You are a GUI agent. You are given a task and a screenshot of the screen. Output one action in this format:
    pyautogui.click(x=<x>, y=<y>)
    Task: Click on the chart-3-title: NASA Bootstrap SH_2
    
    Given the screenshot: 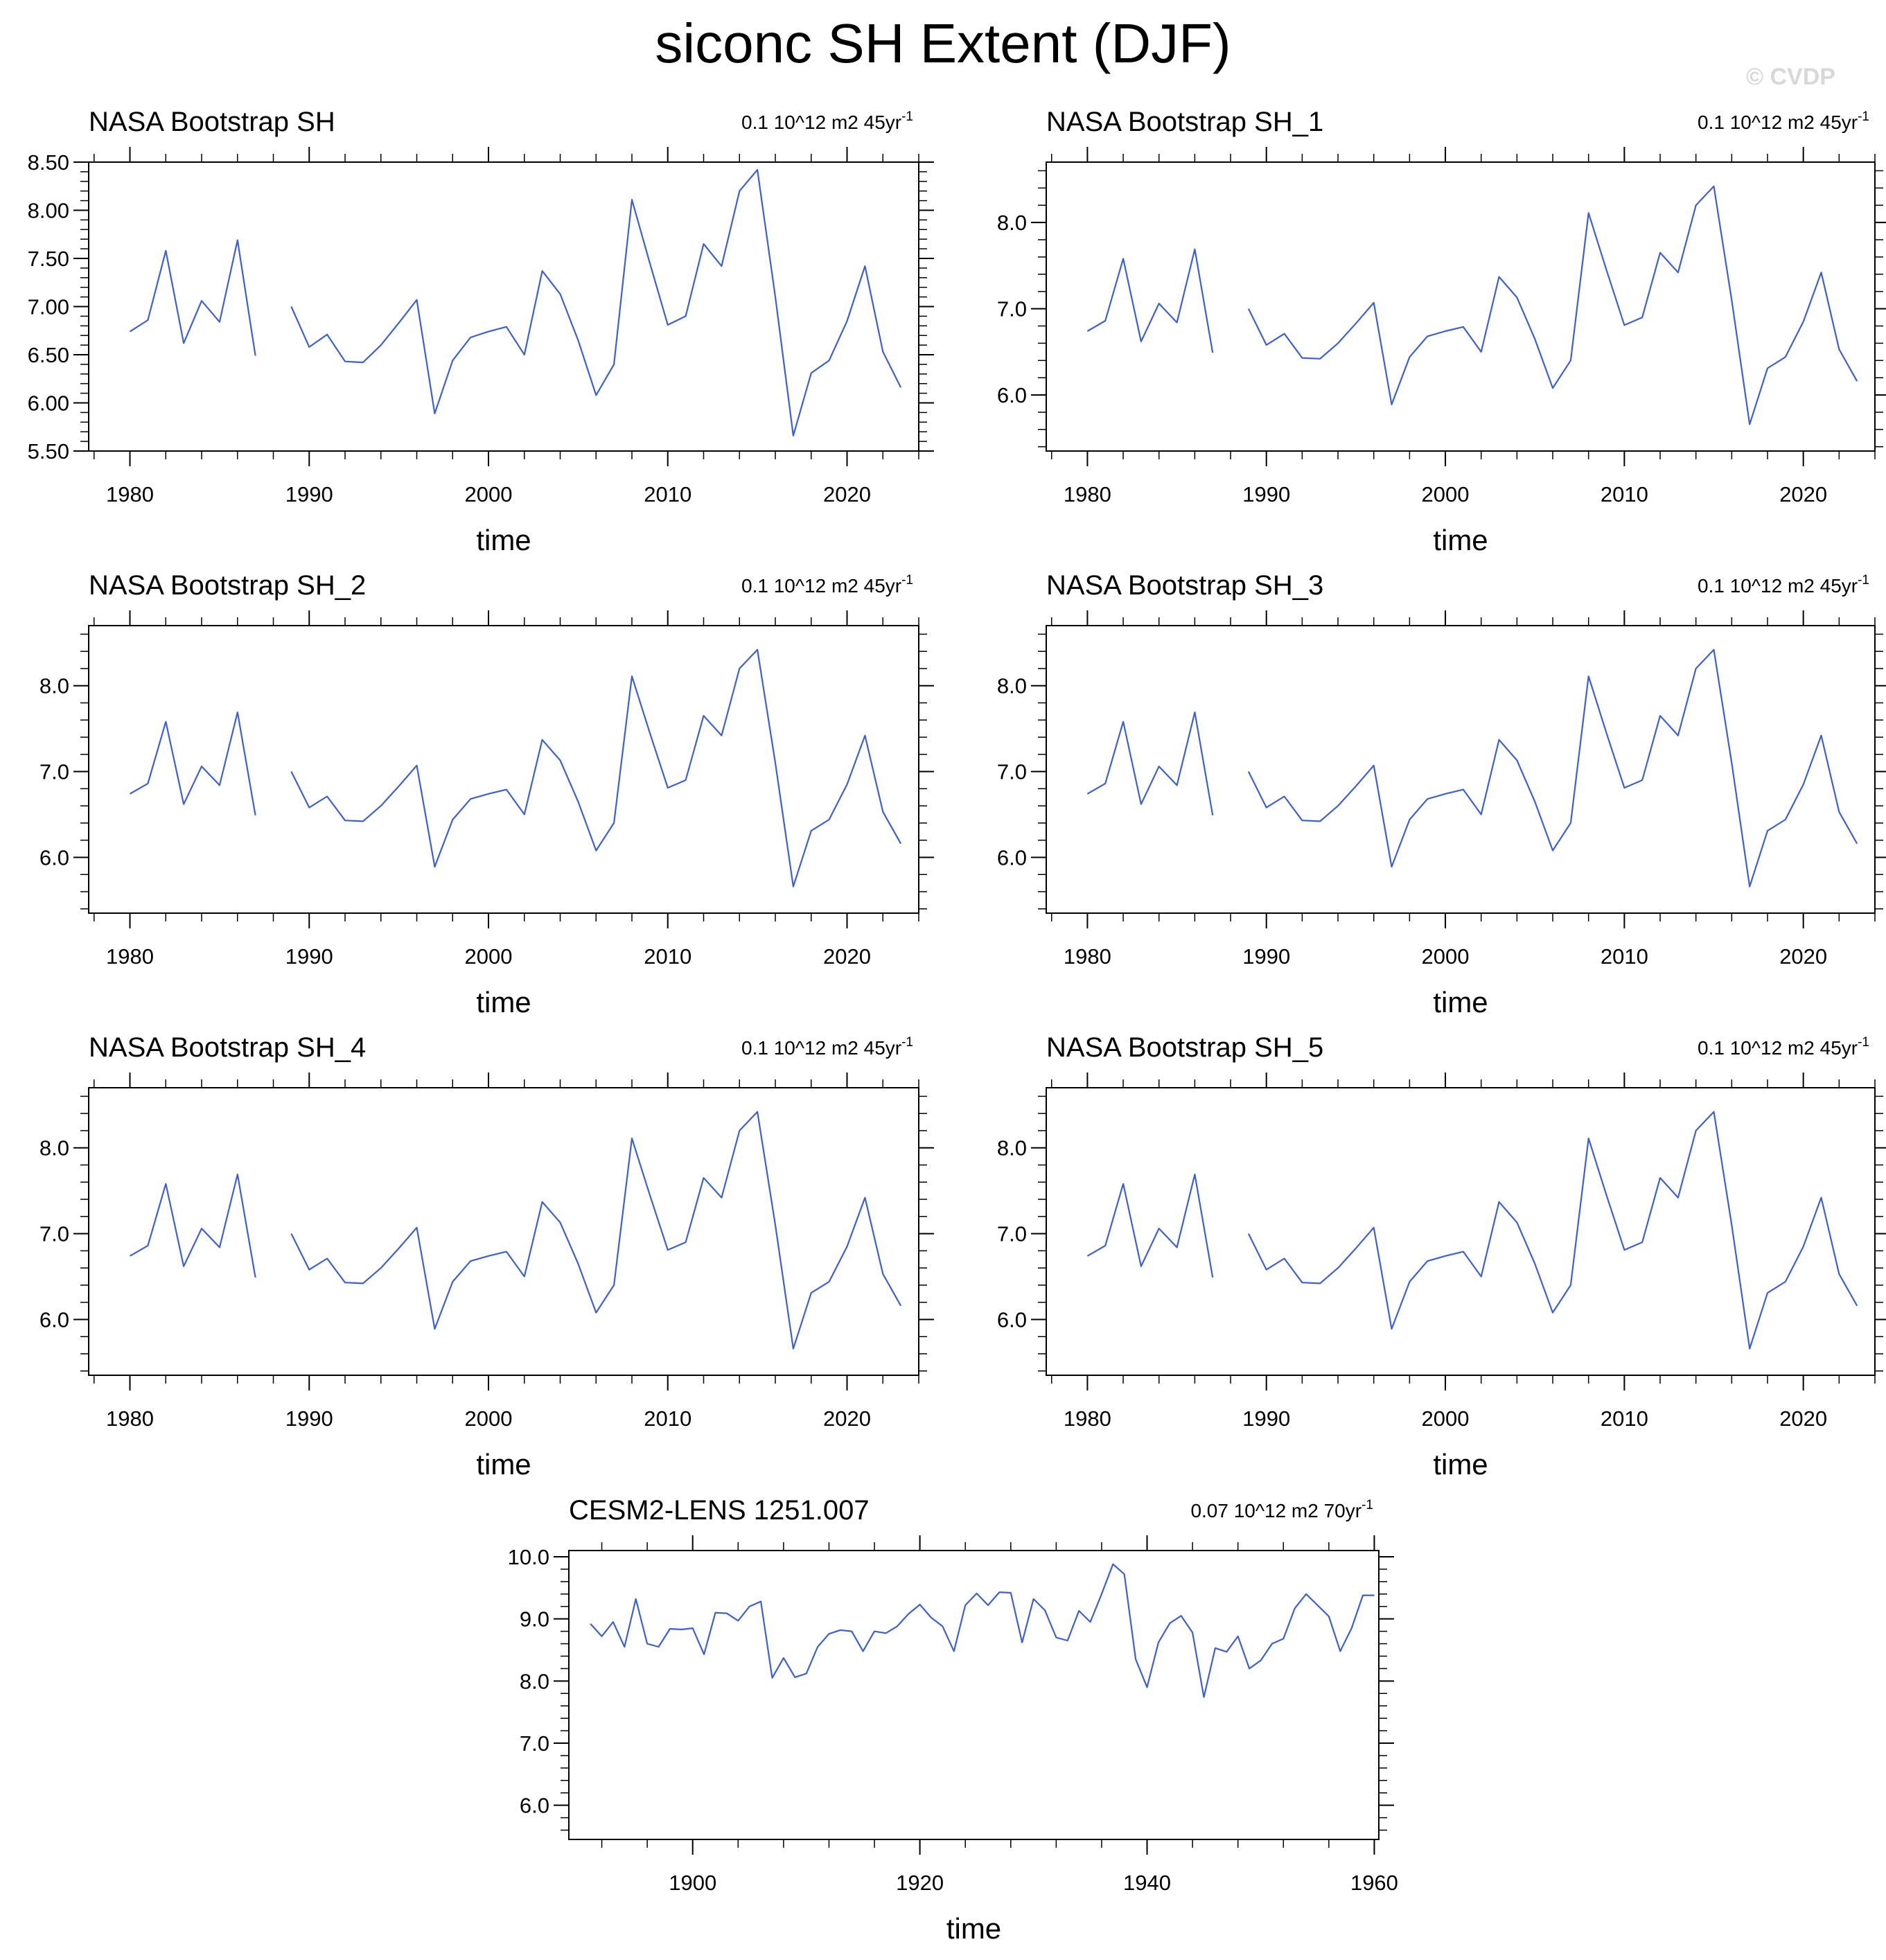 What is the action you would take?
    pyautogui.click(x=227, y=585)
    